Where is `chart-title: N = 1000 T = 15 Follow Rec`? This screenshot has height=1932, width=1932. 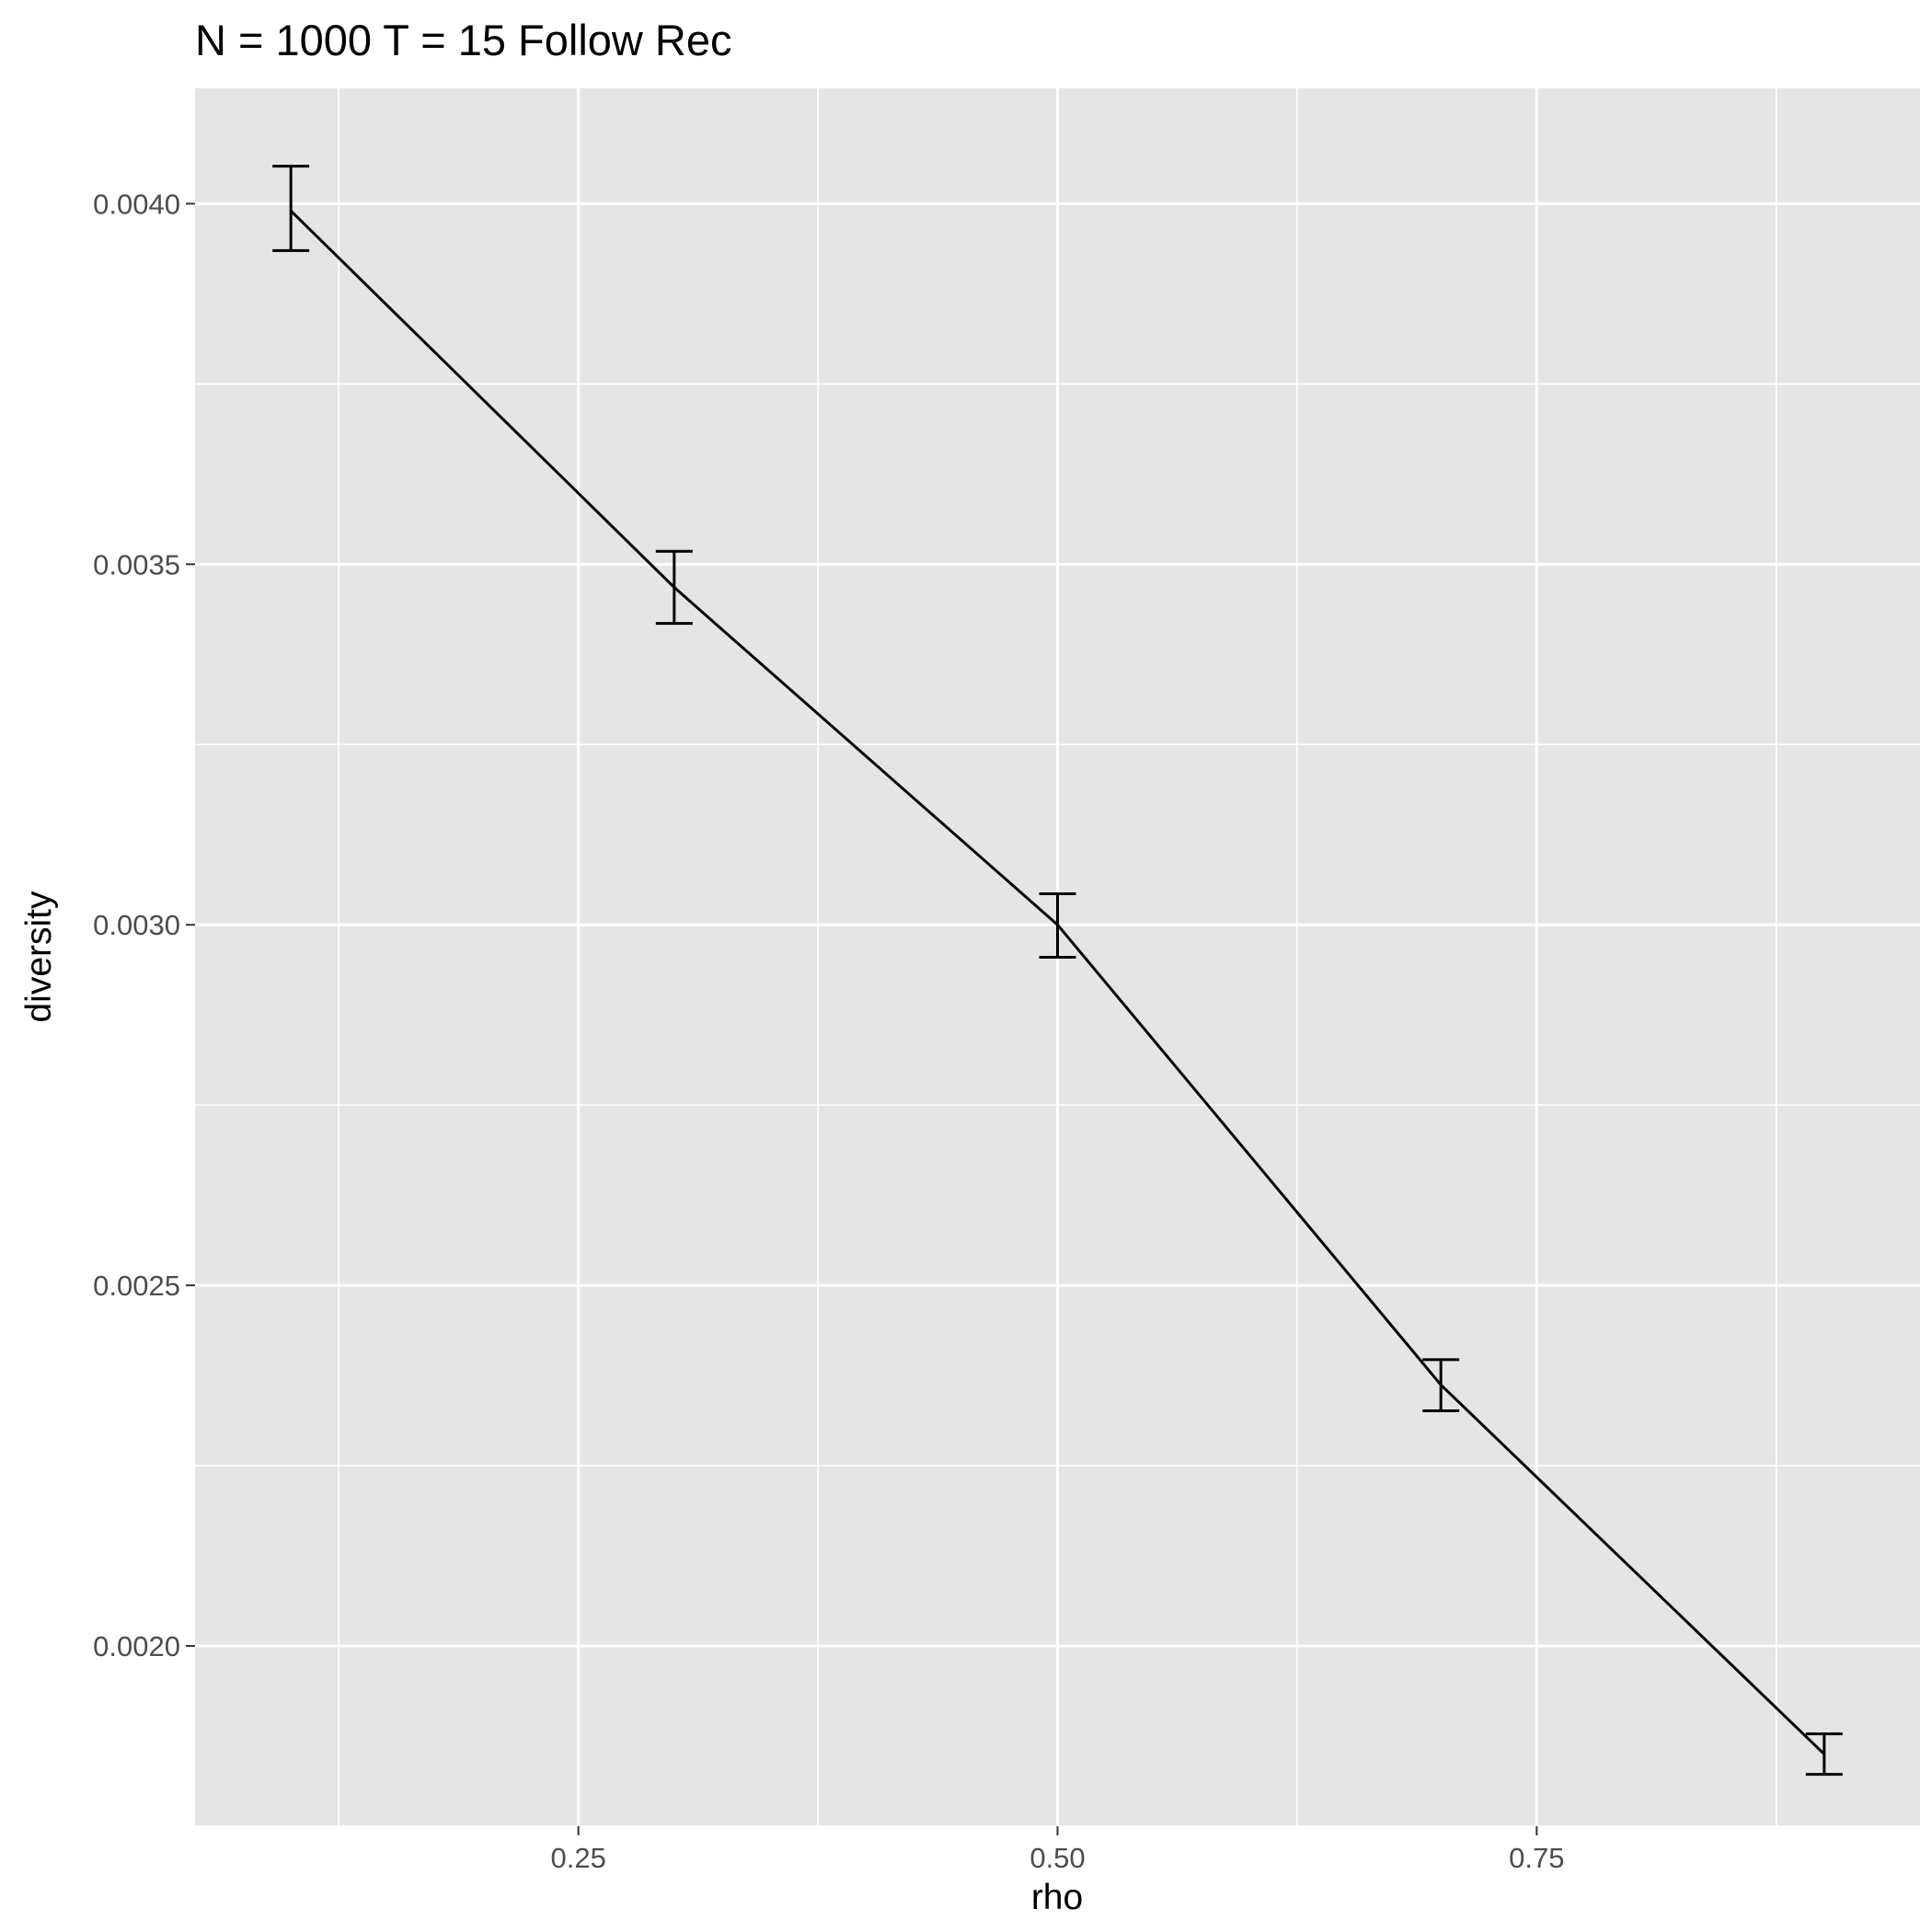 chart-title: N = 1000 T = 15 Follow Rec is located at coordinates (463, 40).